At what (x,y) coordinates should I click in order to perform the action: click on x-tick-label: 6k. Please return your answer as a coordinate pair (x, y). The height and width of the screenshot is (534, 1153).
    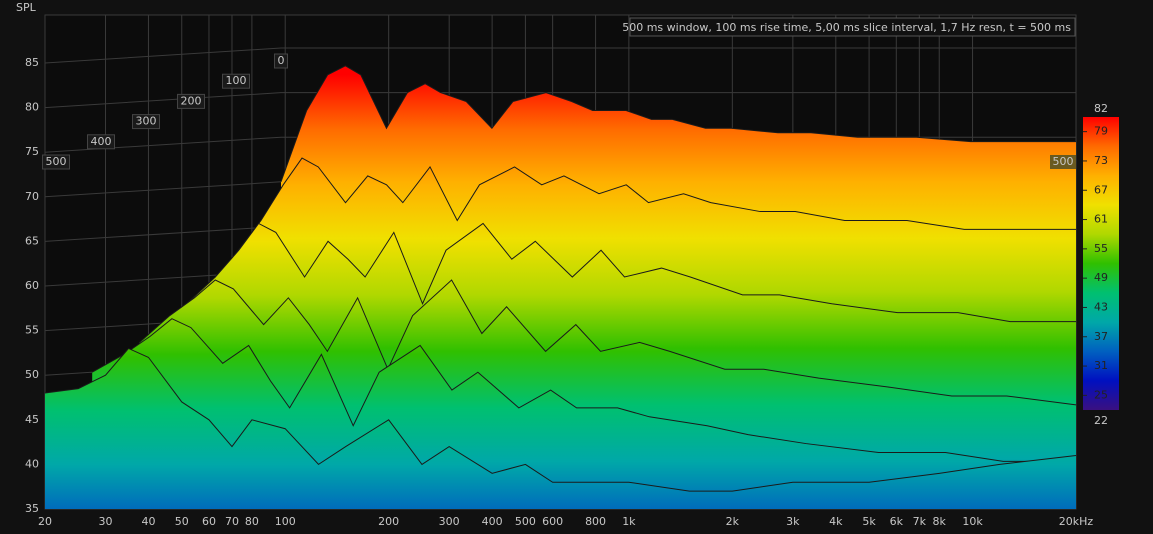
    Looking at the image, I should click on (897, 521).